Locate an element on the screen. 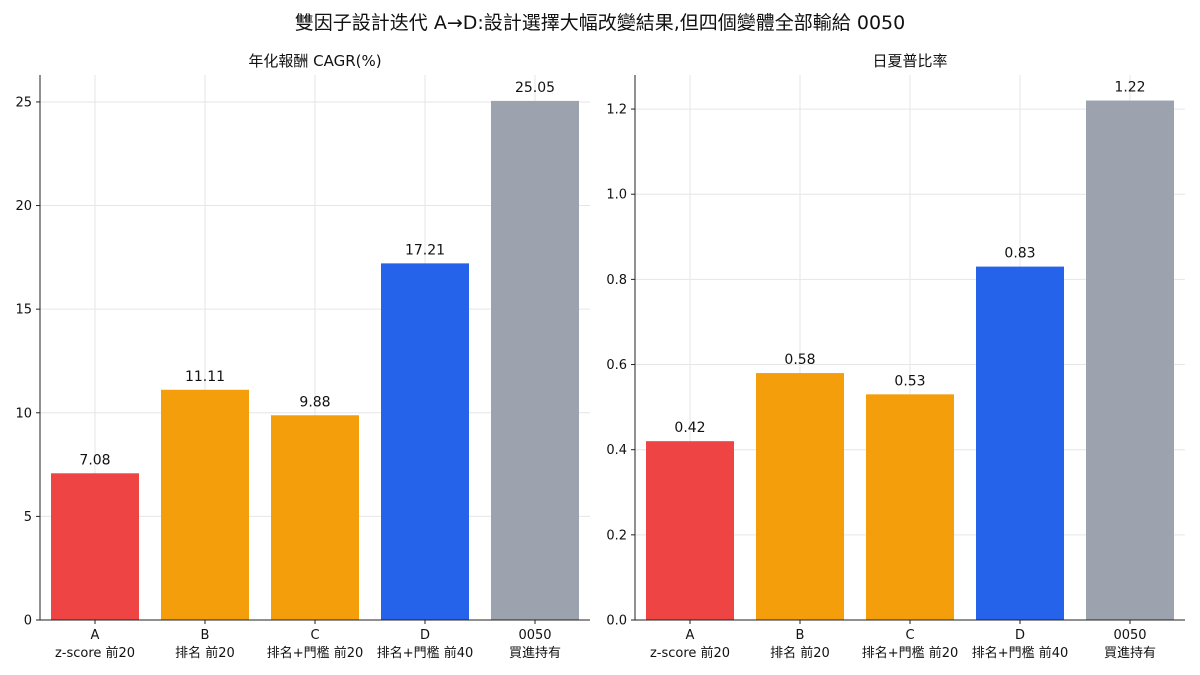  y-tick-label: 20 is located at coordinates (23, 206).